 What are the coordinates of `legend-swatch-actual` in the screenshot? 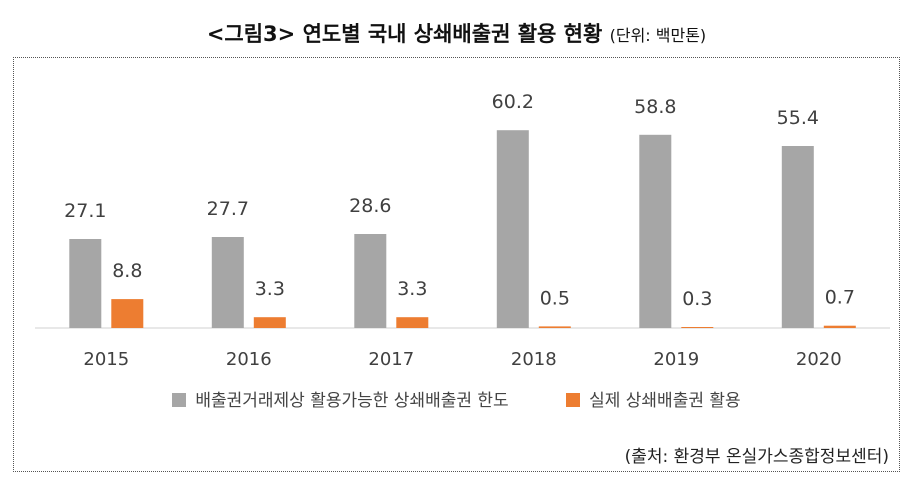 It's located at (573, 400).